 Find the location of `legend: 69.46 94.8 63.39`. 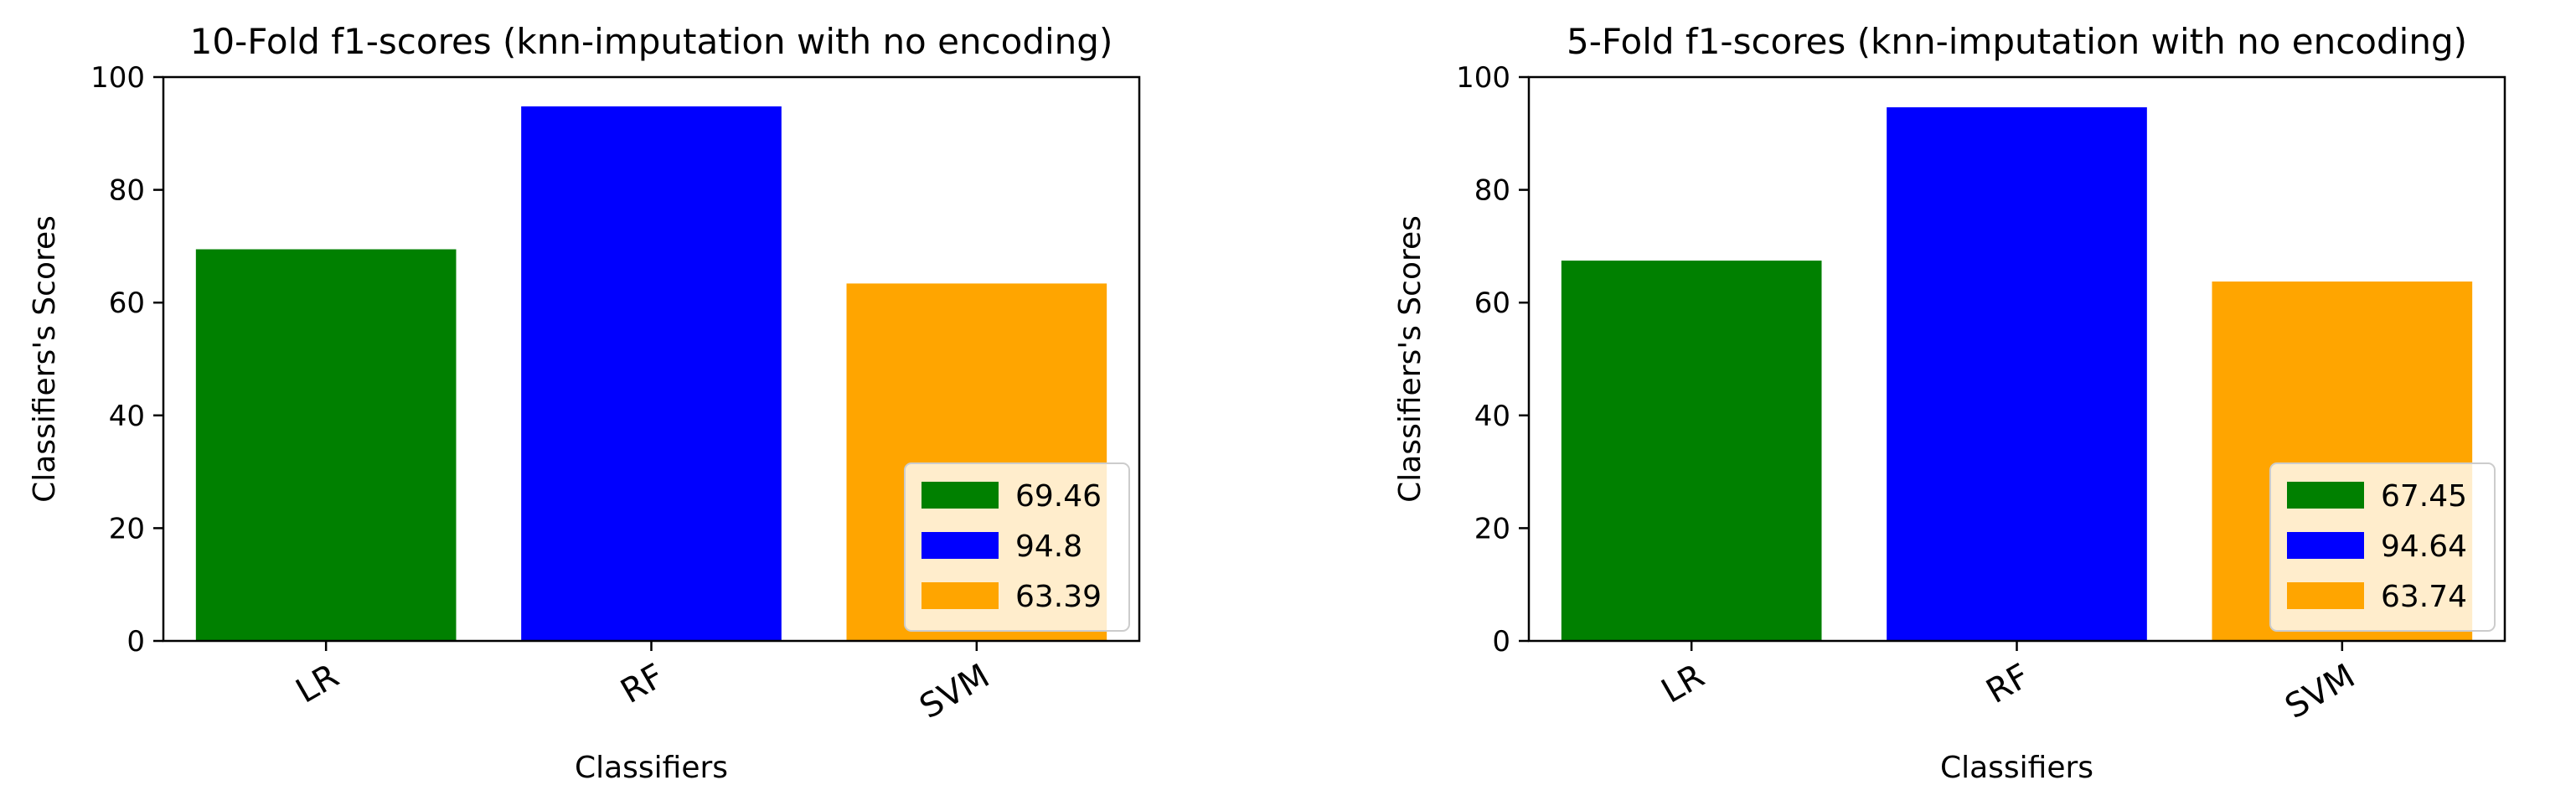

legend: 69.46 94.8 63.39 is located at coordinates (1017, 547).